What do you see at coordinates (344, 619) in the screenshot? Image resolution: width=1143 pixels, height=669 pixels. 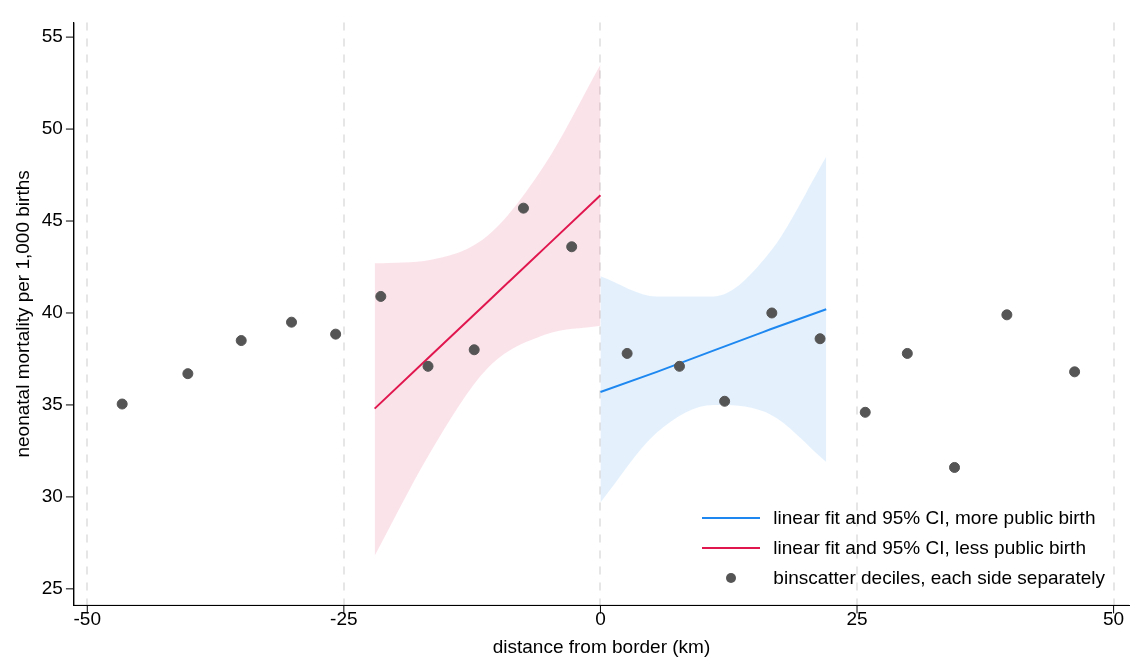 I see `x-tick-label: -25` at bounding box center [344, 619].